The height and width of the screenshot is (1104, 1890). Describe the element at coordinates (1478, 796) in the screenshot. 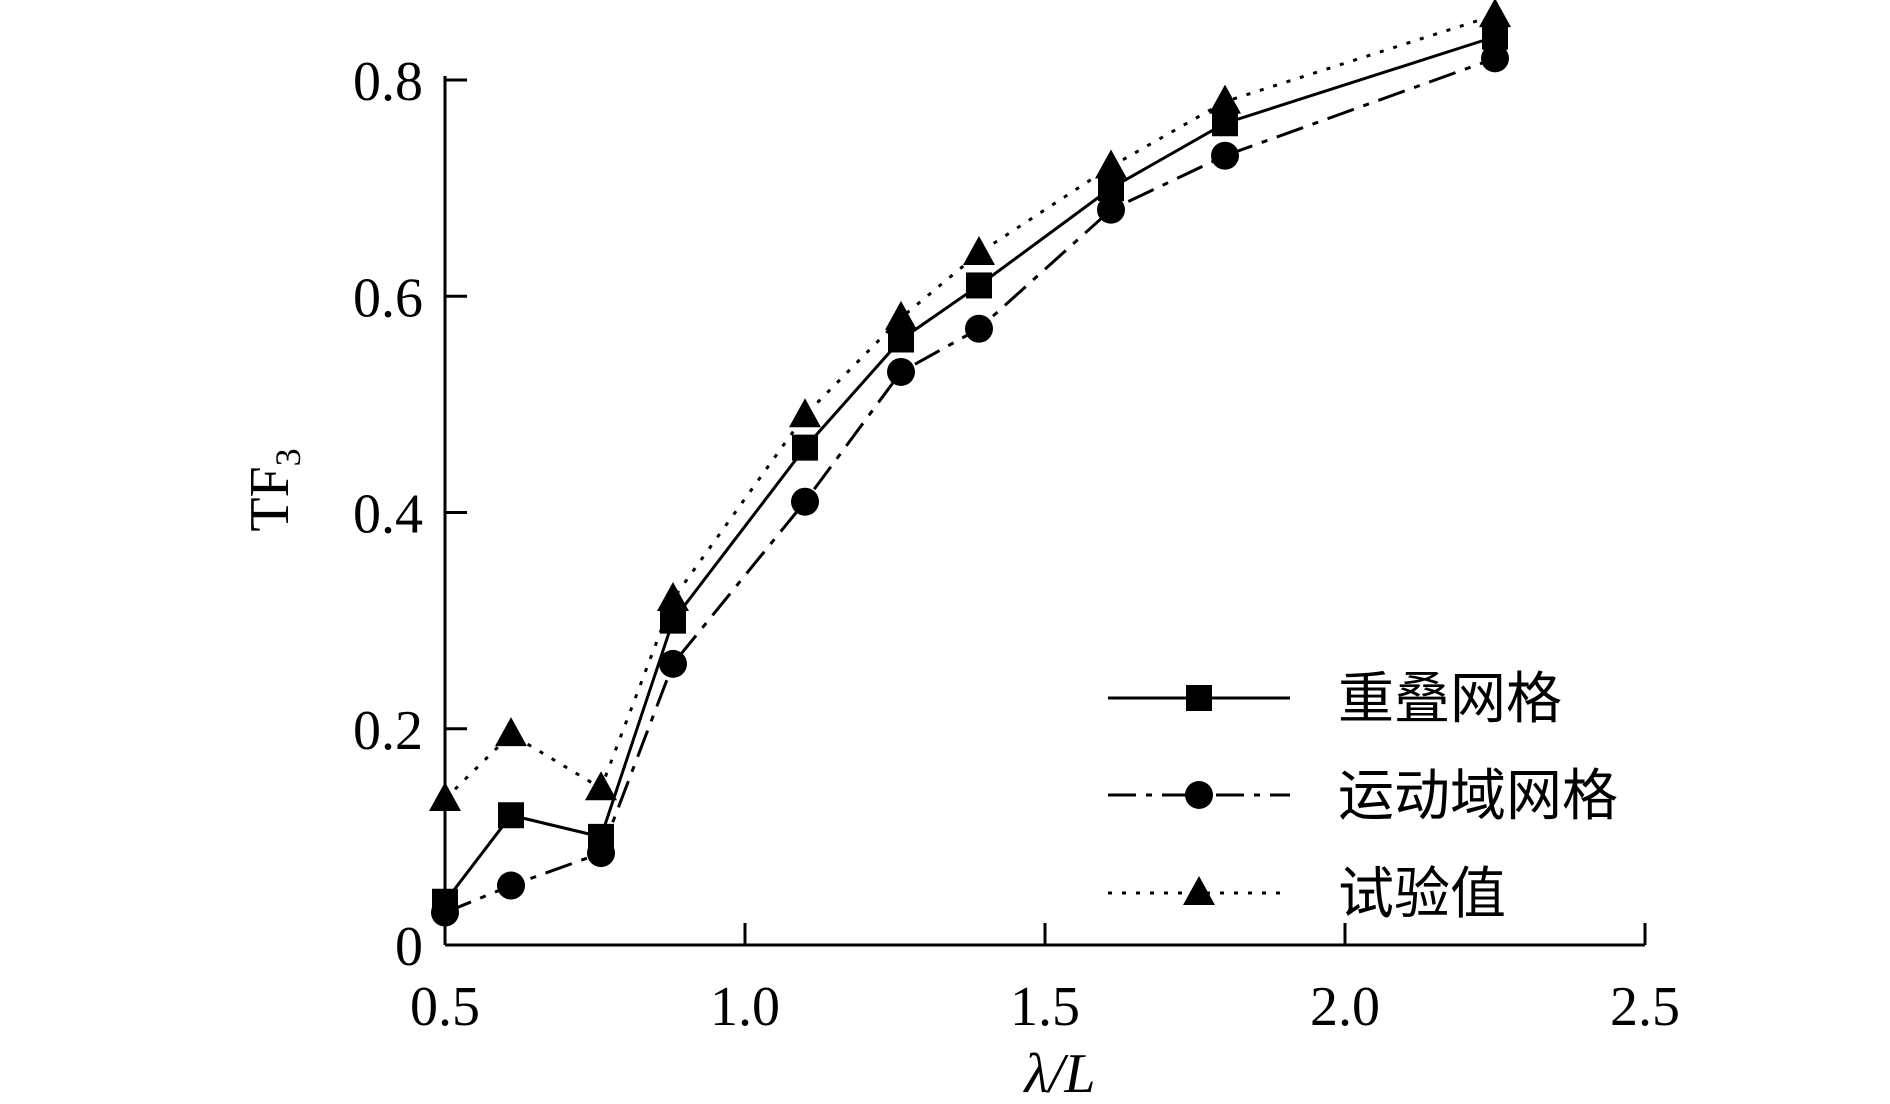

I see `legend-label-2: 运动域网格` at that location.